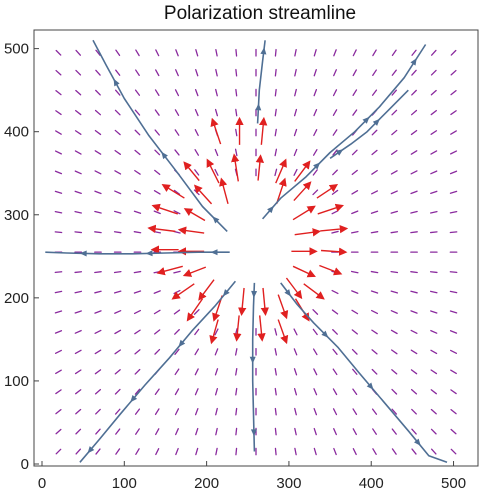  Describe the element at coordinates (16, 381) in the screenshot. I see `y-tick-label: 100` at that location.